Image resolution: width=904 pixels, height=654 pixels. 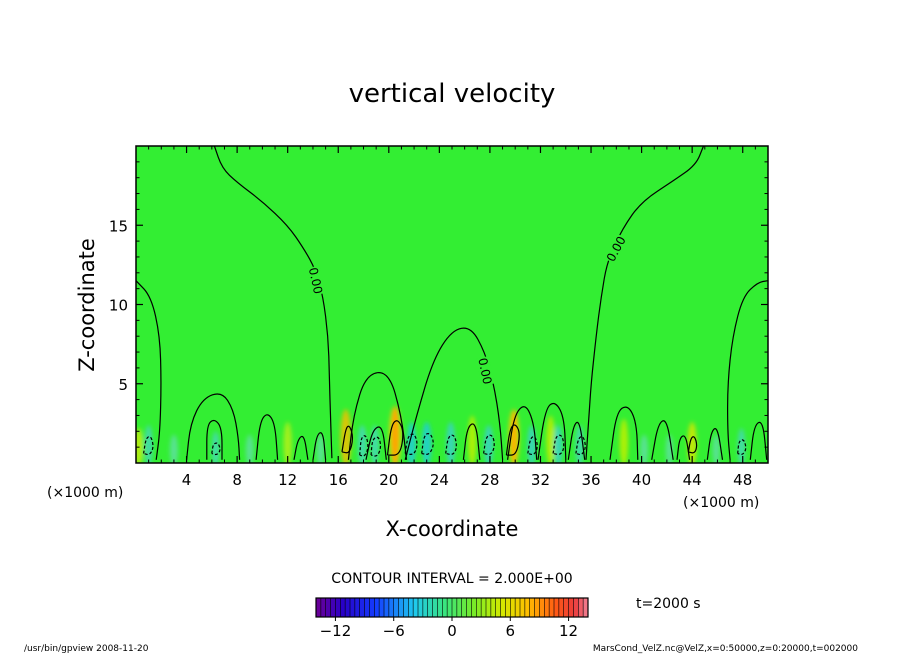 I want to click on x-tick-label: 36, so click(x=590, y=480).